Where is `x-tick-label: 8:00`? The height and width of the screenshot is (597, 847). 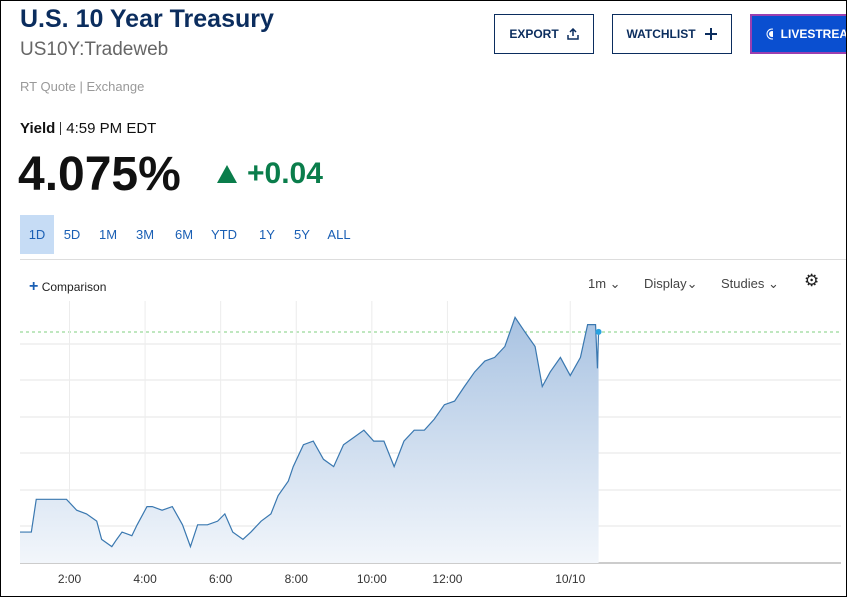 x-tick-label: 8:00 is located at coordinates (297, 579).